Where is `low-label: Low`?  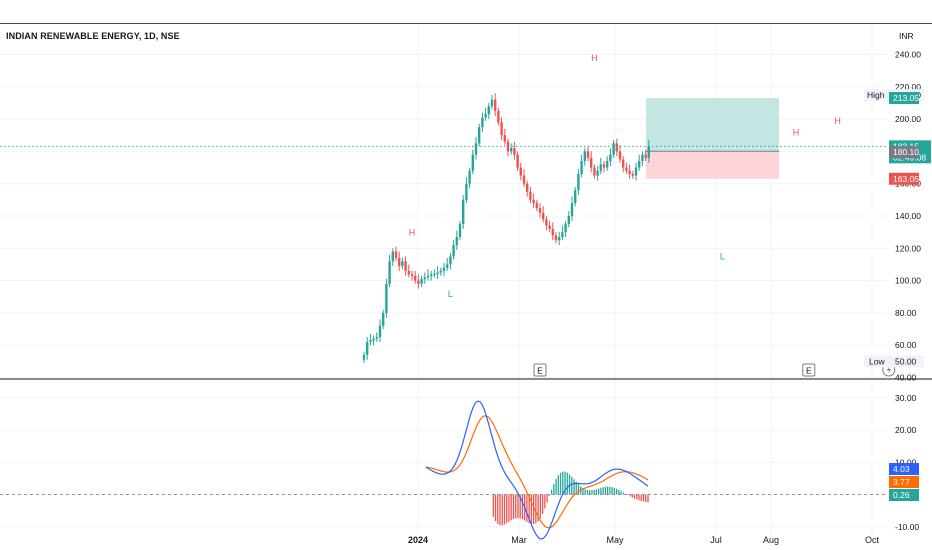 low-label: Low is located at coordinates (877, 361).